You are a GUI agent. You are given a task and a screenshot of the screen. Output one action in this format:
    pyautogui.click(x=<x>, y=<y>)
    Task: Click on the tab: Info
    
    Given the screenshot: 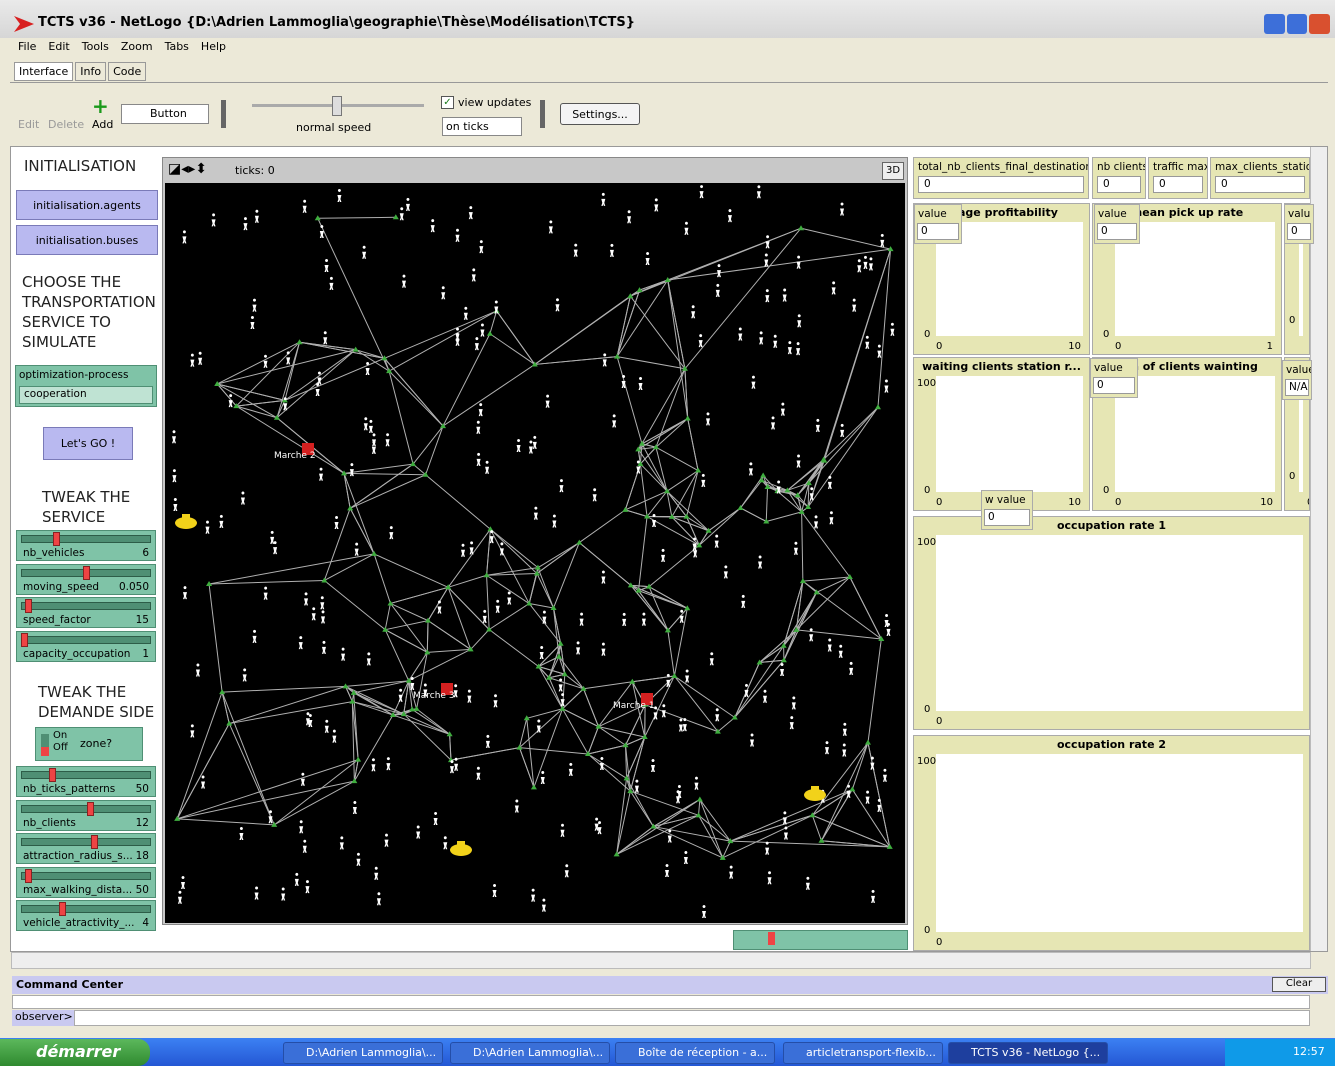 What is the action you would take?
    pyautogui.click(x=91, y=71)
    